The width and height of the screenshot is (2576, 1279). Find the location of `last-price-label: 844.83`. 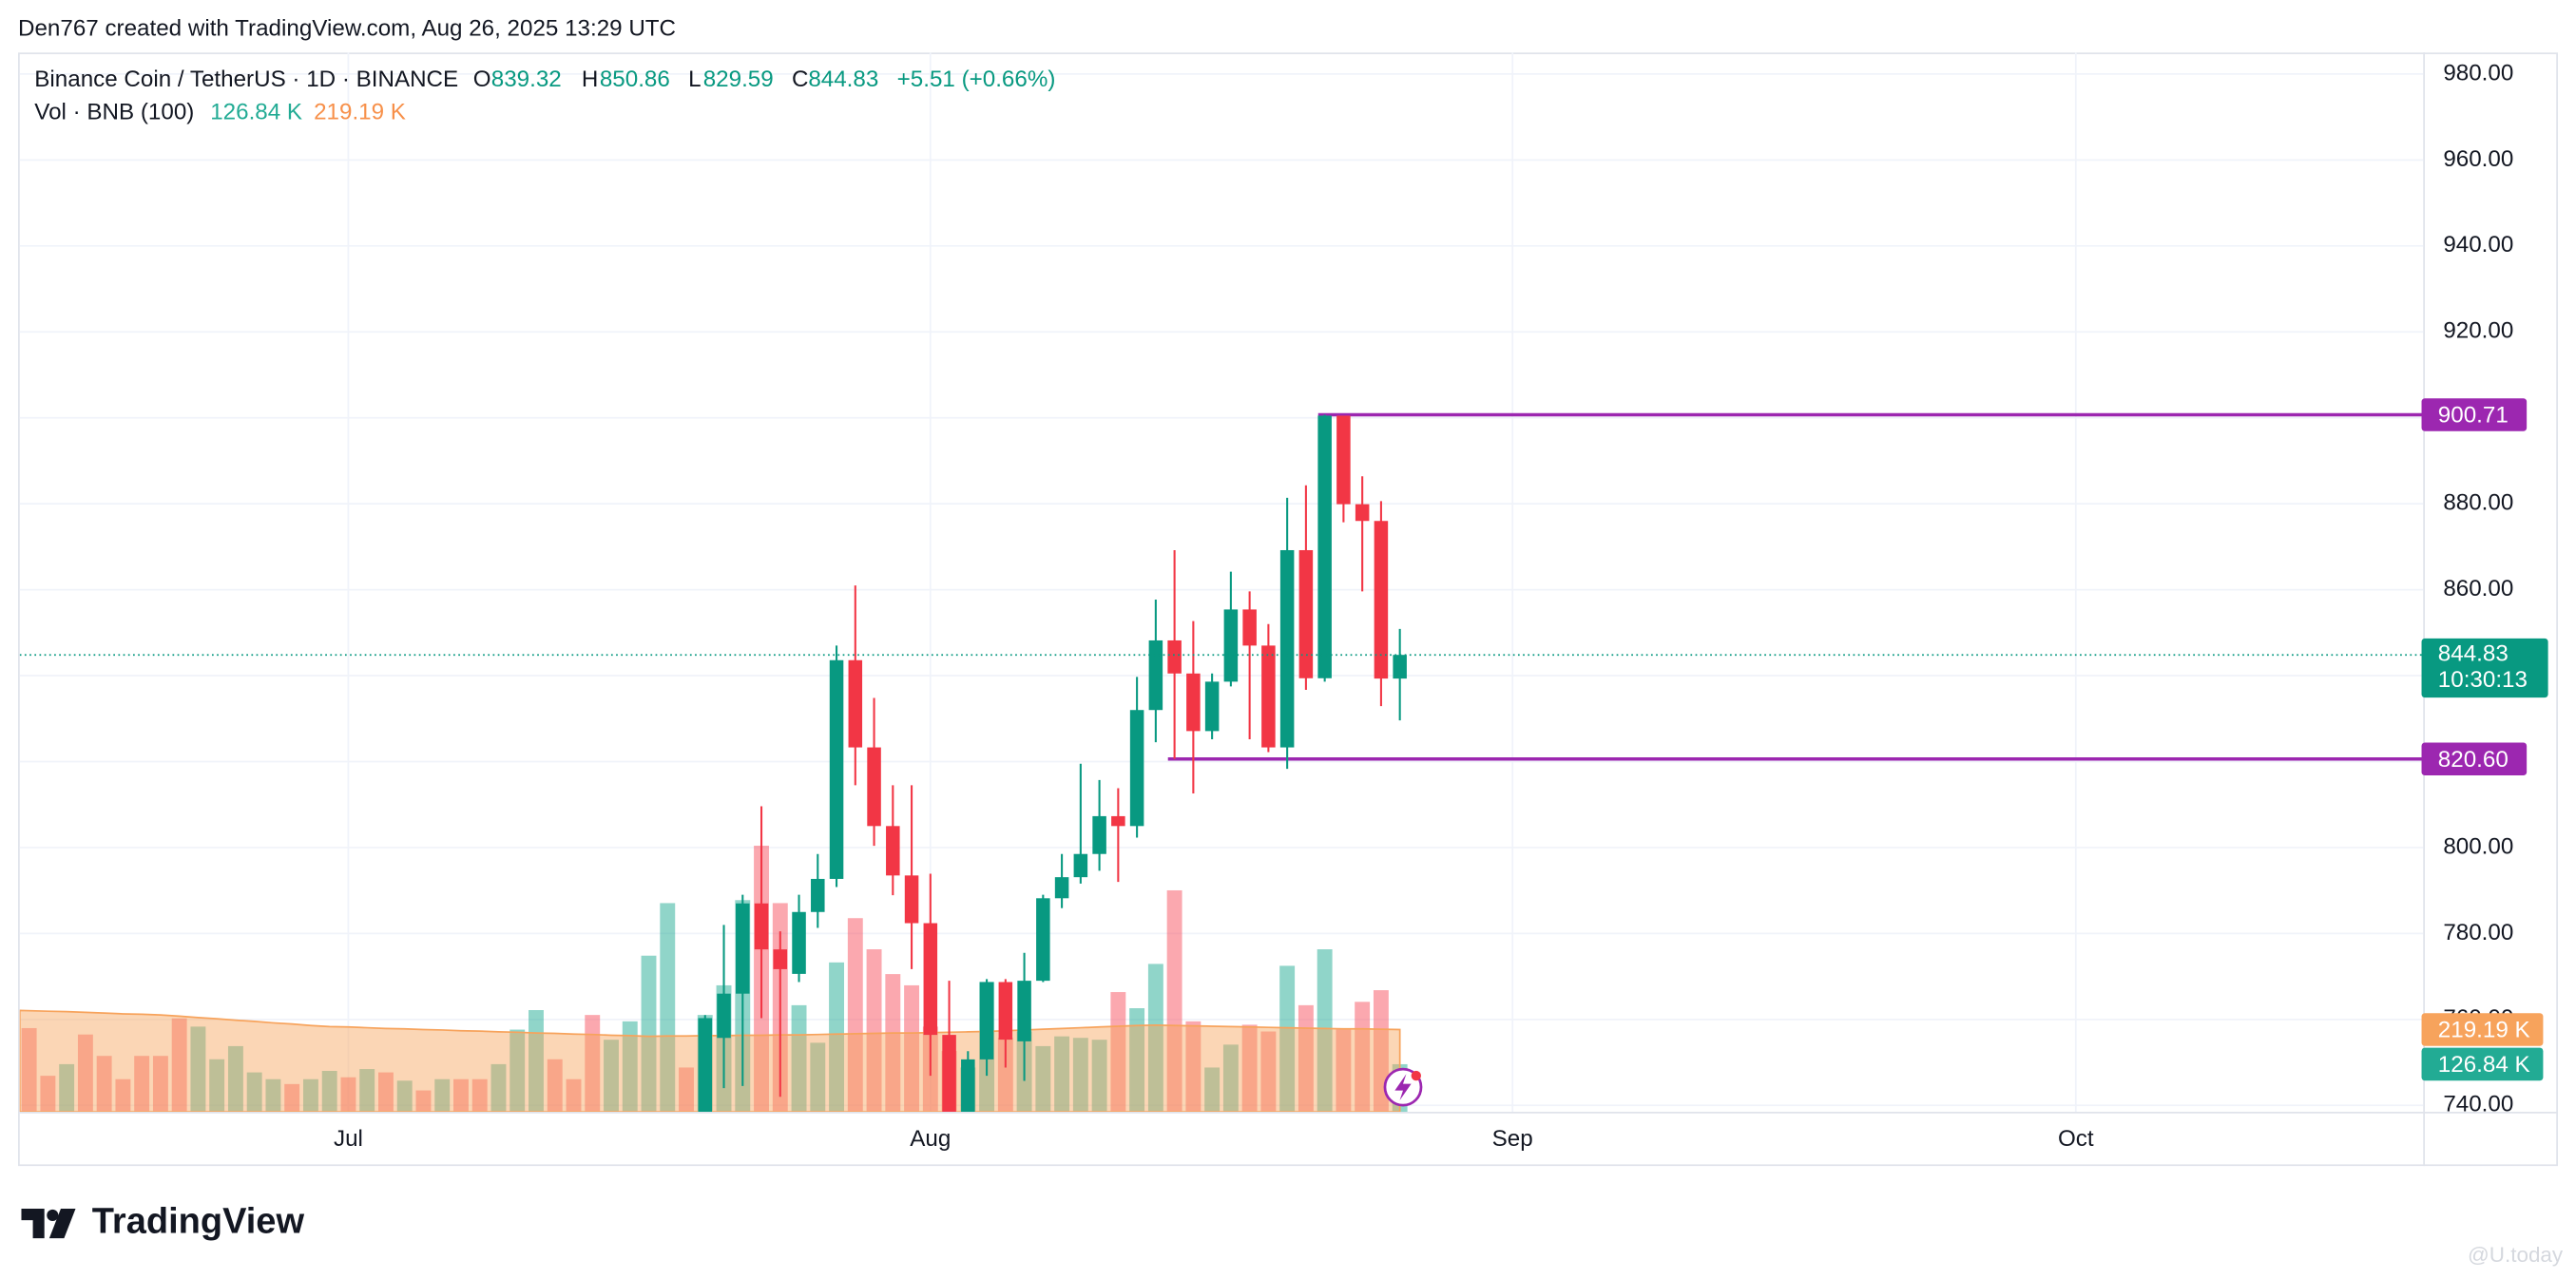

last-price-label: 844.83 is located at coordinates (2473, 654).